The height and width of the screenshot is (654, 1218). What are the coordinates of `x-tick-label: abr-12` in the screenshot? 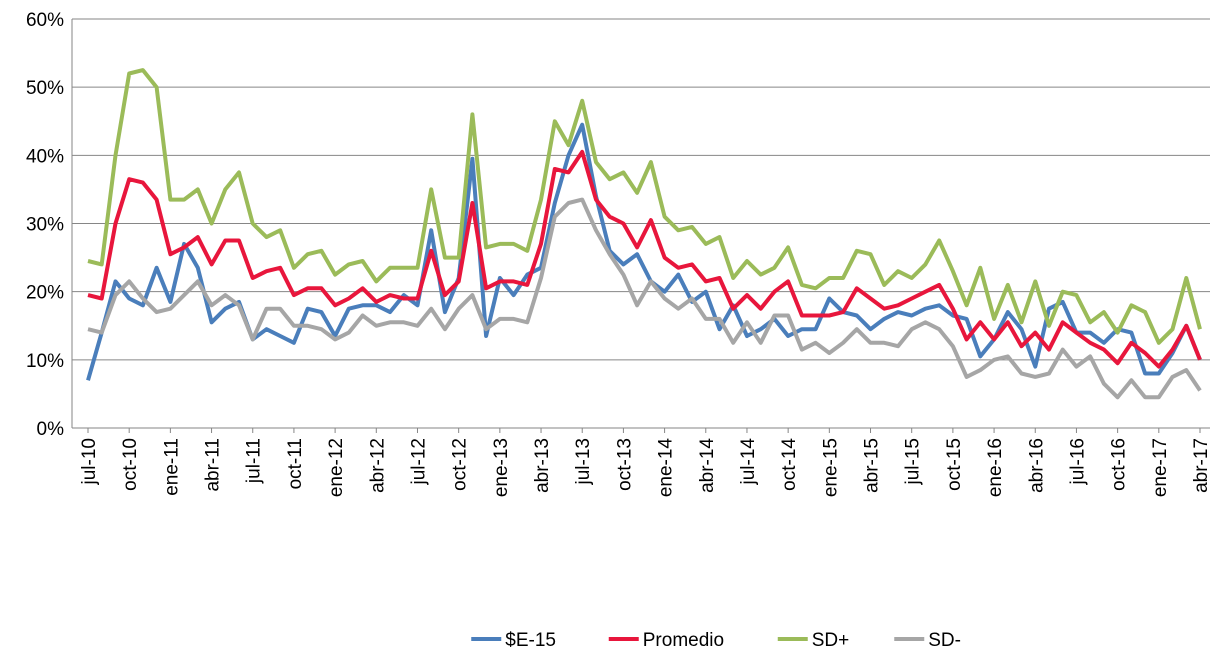 It's located at (377, 465).